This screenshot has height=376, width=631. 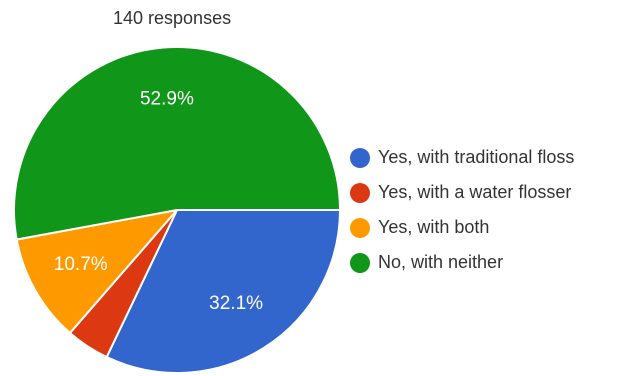 I want to click on responses-count: 140 responses, so click(x=172, y=18).